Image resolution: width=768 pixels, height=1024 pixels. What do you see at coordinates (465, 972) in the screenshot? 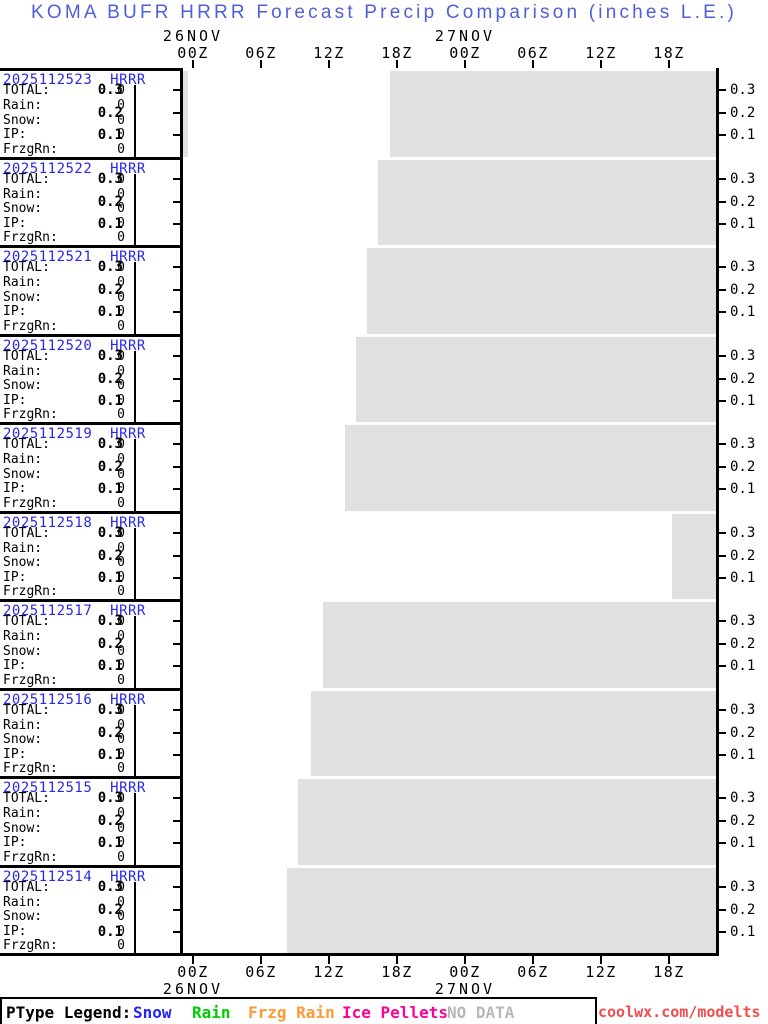
I see `bottom-axis-tick-label: 00Z` at bounding box center [465, 972].